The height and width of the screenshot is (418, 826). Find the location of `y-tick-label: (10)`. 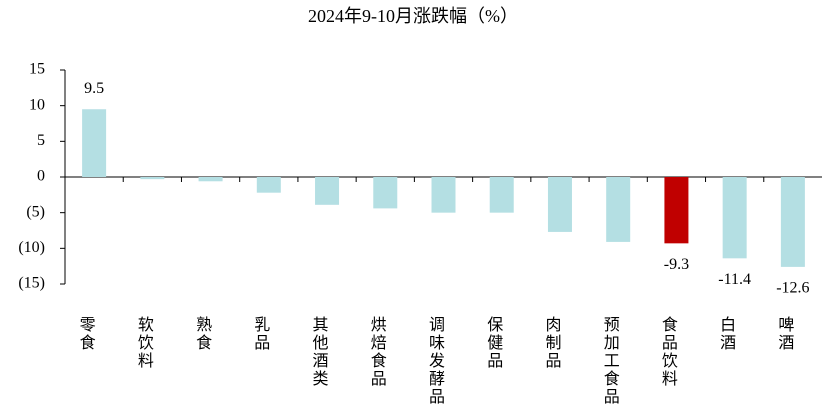

y-tick-label: (10) is located at coordinates (31, 247).